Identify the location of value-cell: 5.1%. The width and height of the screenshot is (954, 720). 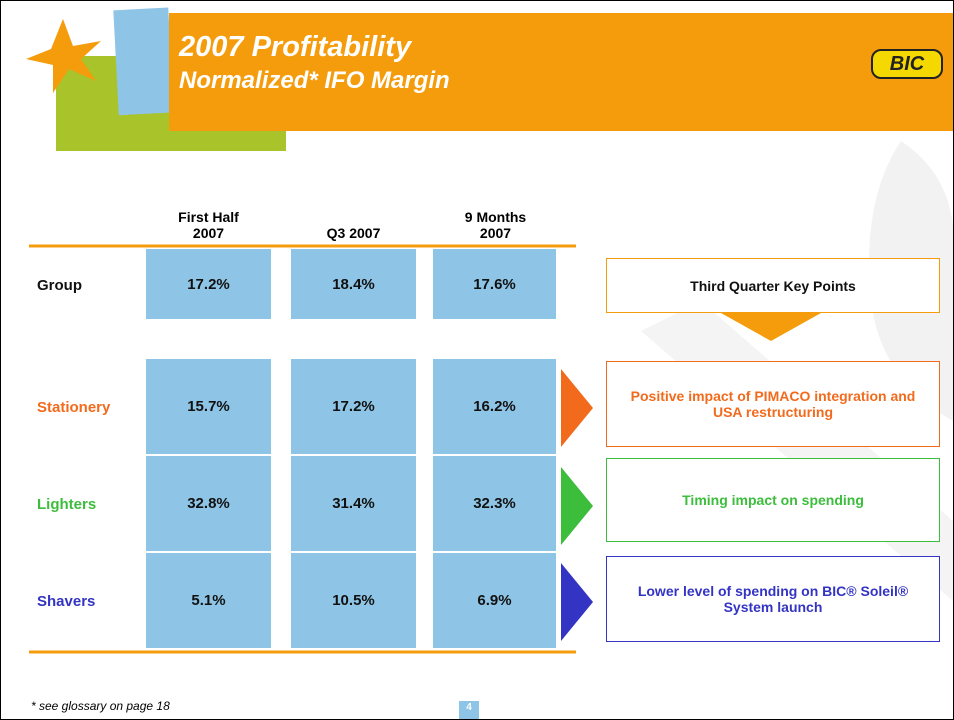
(208, 600).